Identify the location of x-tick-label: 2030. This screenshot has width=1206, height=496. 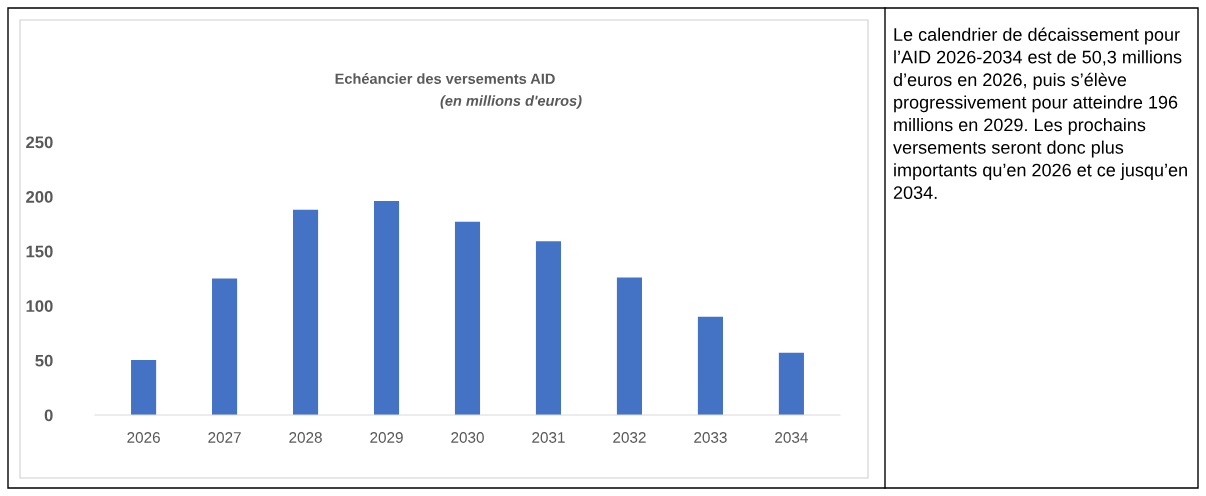
(467, 437).